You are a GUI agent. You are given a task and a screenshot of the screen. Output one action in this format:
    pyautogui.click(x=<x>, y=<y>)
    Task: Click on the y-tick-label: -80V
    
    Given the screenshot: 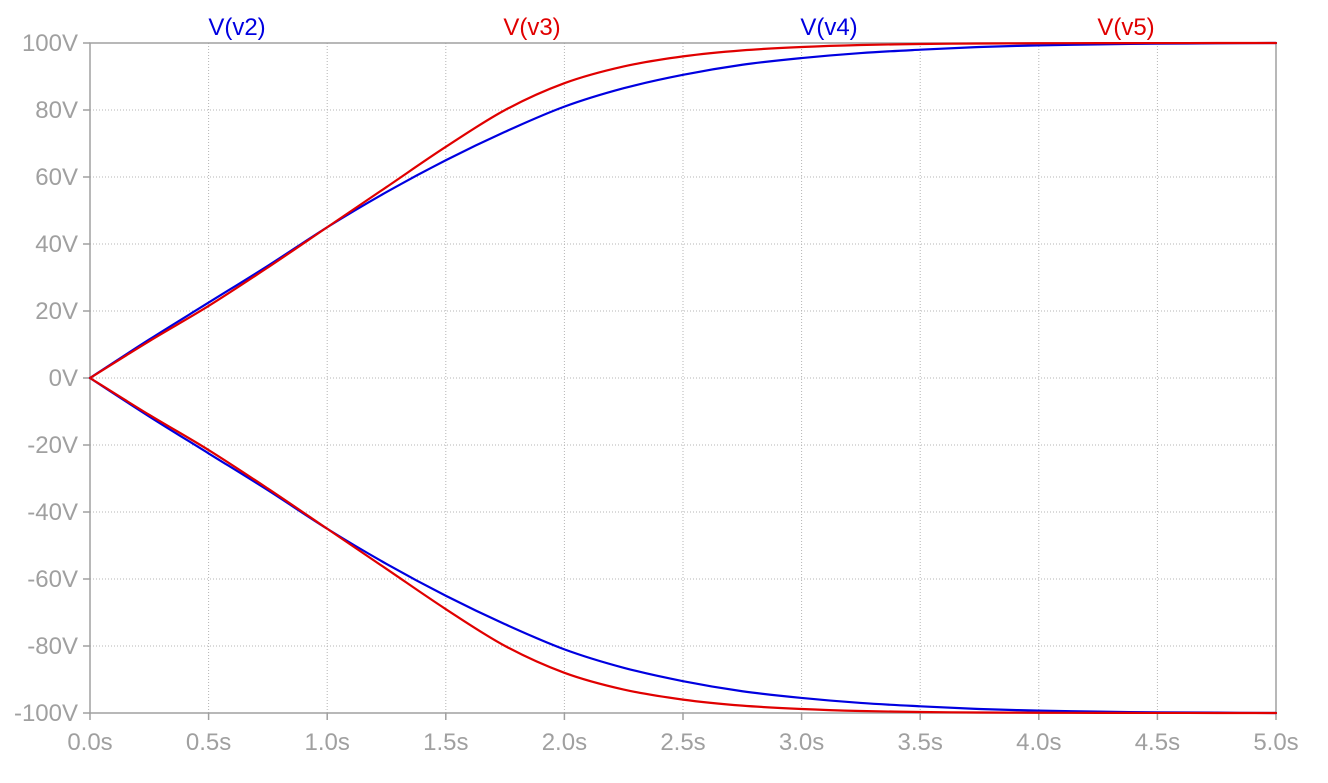 What is the action you would take?
    pyautogui.click(x=52, y=646)
    